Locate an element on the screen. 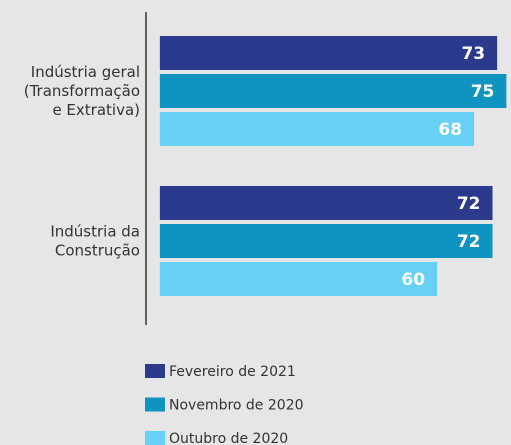  category-line: e Extrativa) is located at coordinates (96, 110).